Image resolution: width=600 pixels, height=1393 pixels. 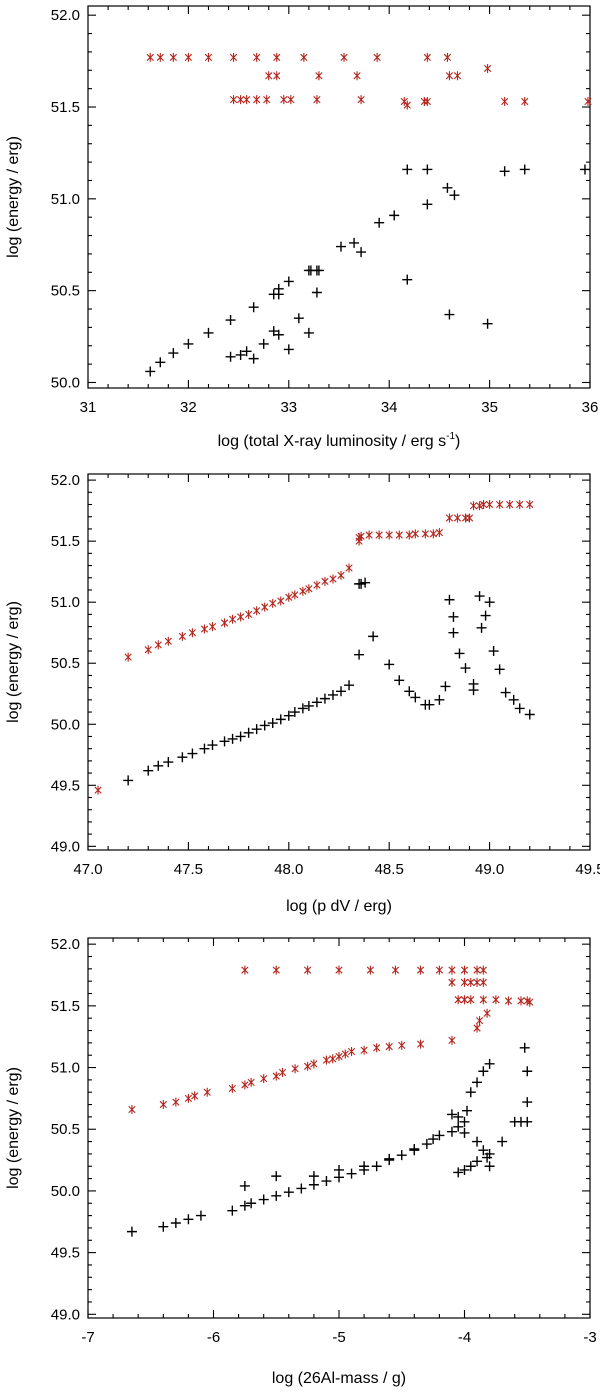 What do you see at coordinates (65, 944) in the screenshot?
I see `y-tick-label: 52.0` at bounding box center [65, 944].